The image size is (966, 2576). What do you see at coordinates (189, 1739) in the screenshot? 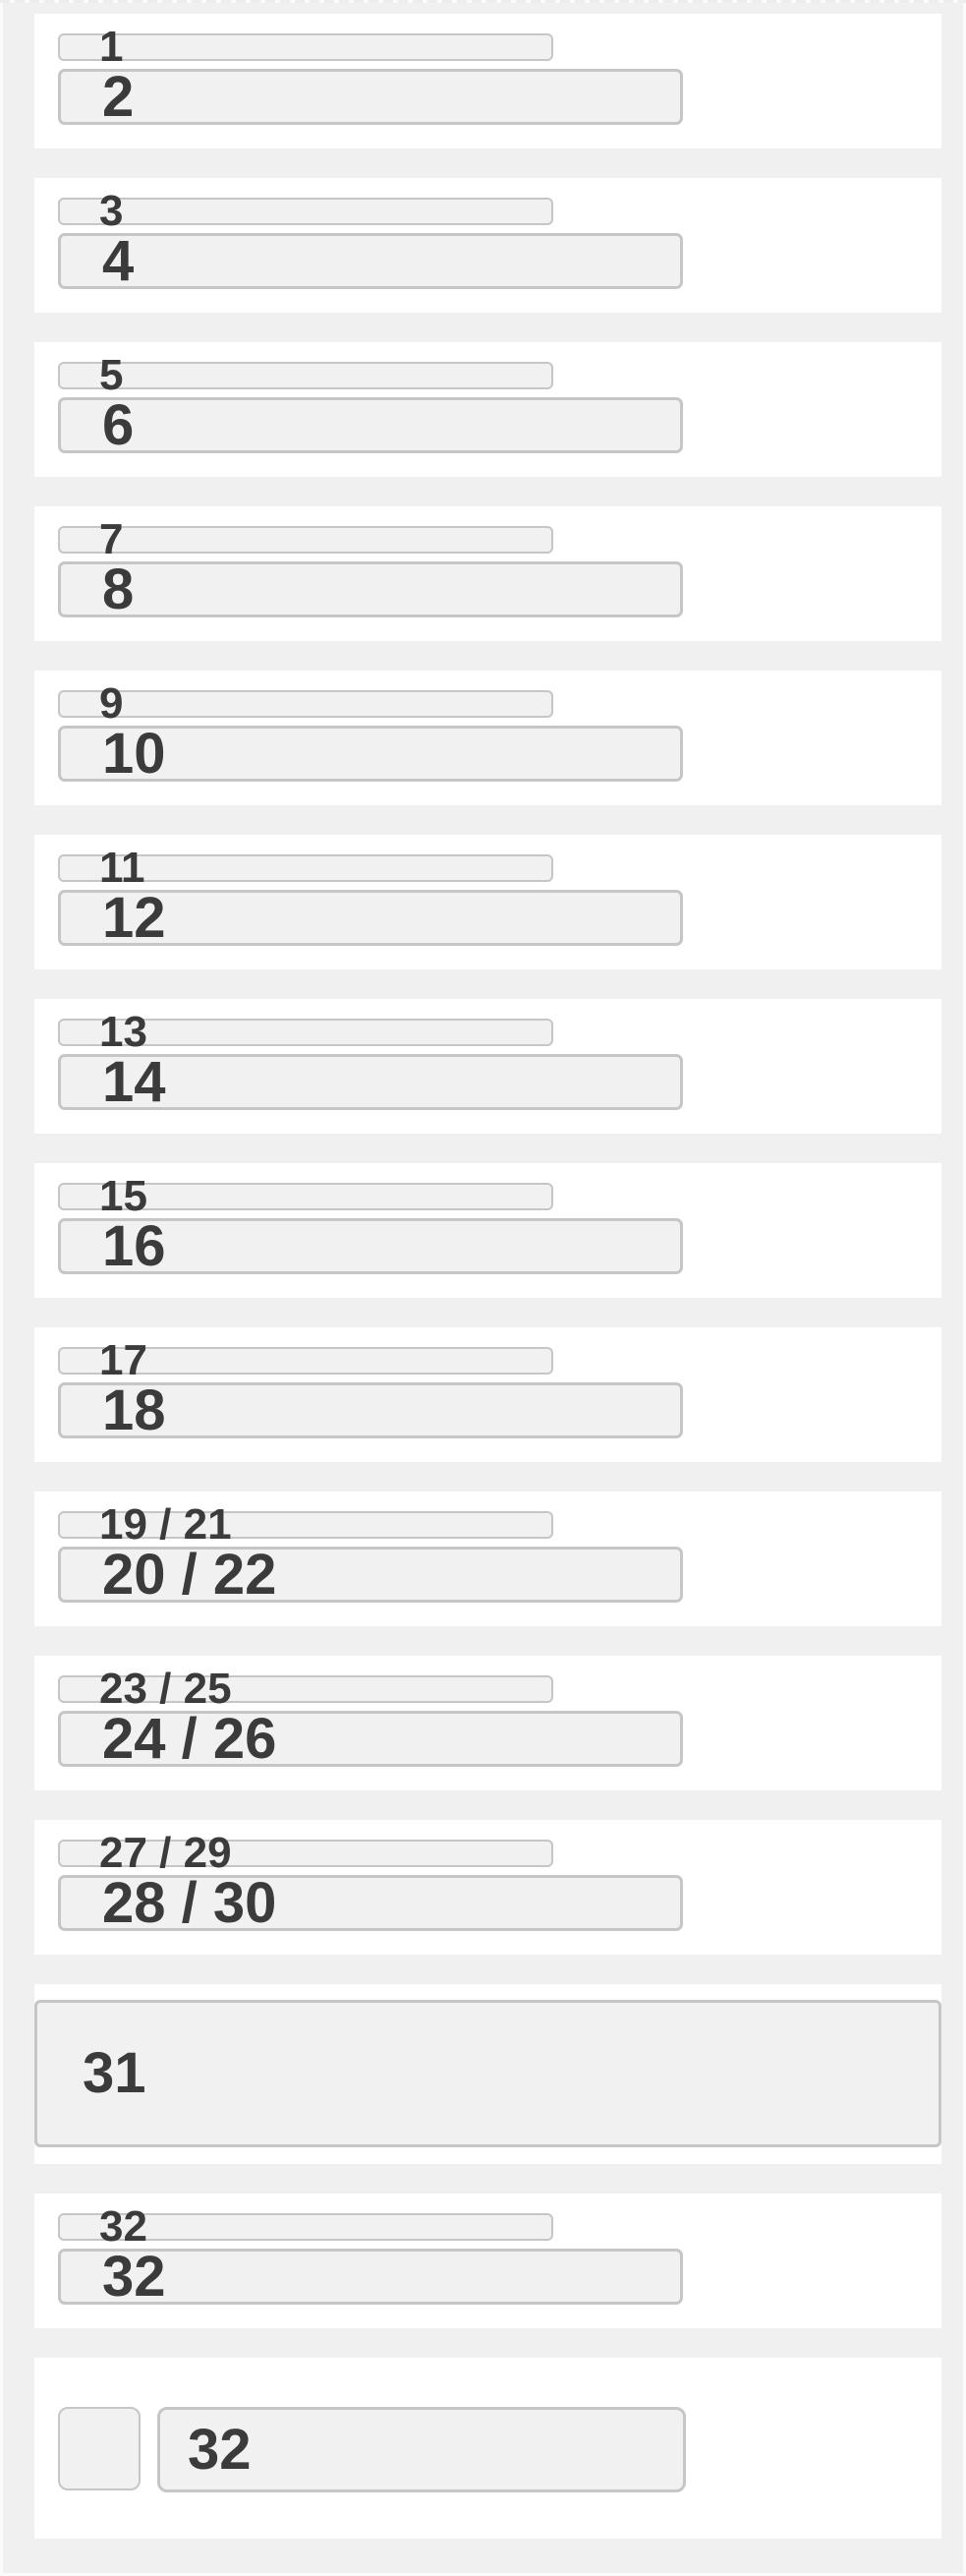
I see `field-value-text: 24 / 26` at bounding box center [189, 1739].